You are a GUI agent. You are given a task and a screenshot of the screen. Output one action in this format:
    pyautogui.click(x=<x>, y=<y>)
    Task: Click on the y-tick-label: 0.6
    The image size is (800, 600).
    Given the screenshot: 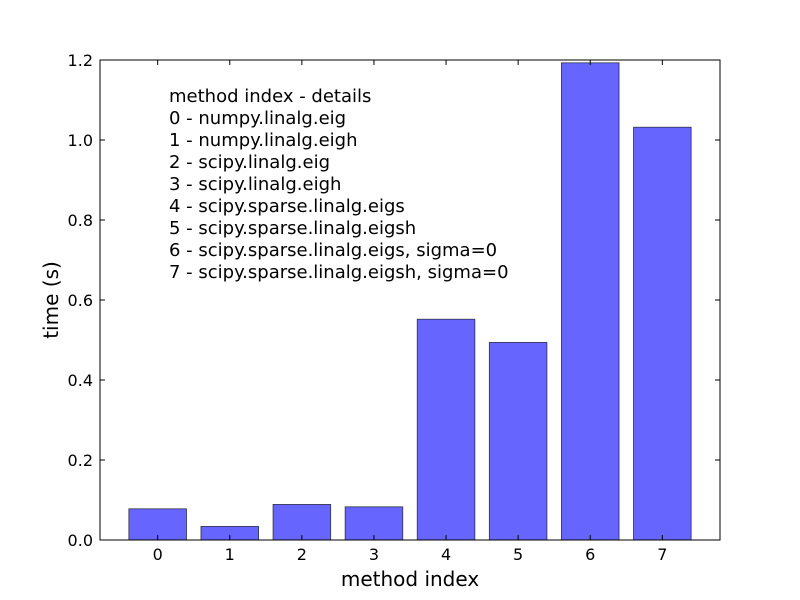 What is the action you would take?
    pyautogui.click(x=80, y=300)
    